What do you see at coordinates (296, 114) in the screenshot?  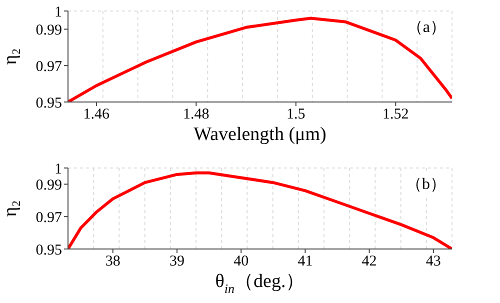 I see `x-tick-label: 1.5` at bounding box center [296, 114].